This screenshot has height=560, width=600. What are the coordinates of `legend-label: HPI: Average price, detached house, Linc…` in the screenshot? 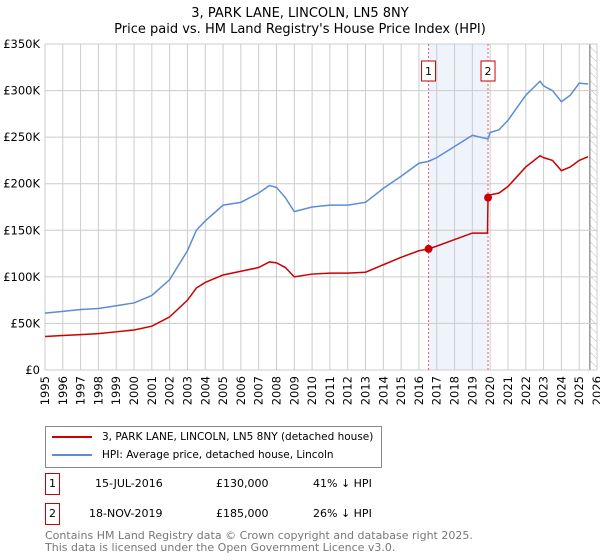 It's located at (218, 455).